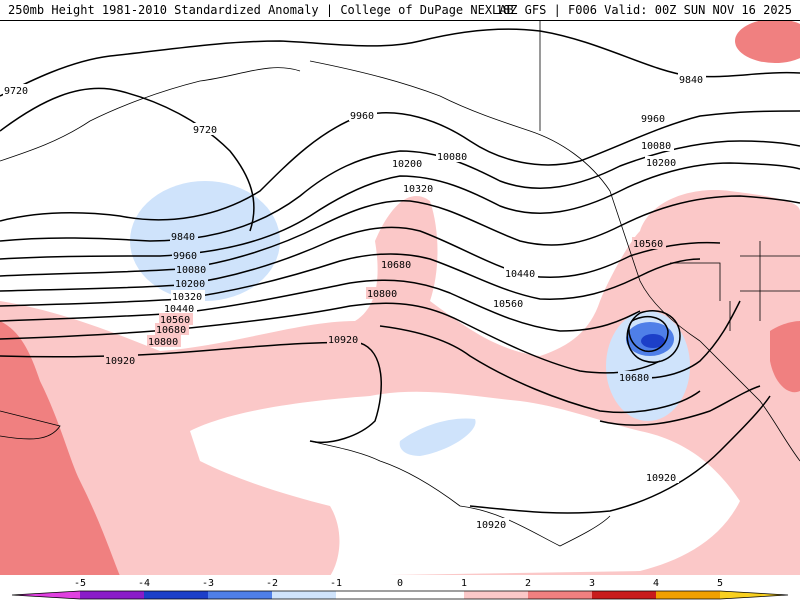 This screenshot has width=800, height=604. I want to click on legend-tick: 1, so click(464, 583).